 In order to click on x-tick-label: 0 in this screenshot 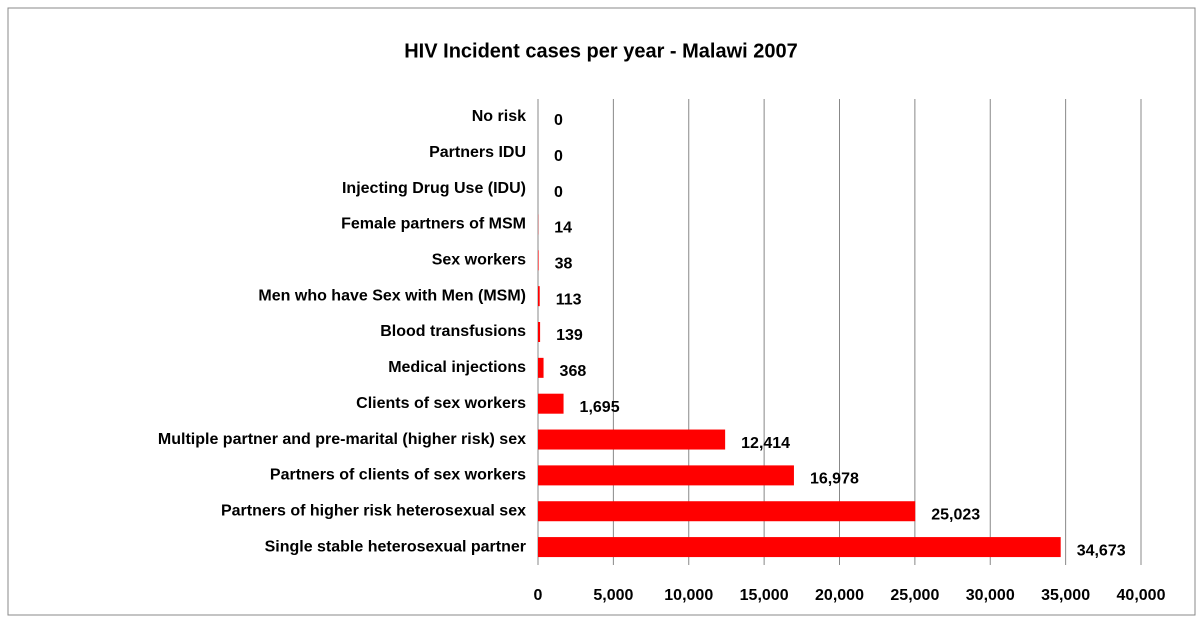, I will do `click(538, 595)`.